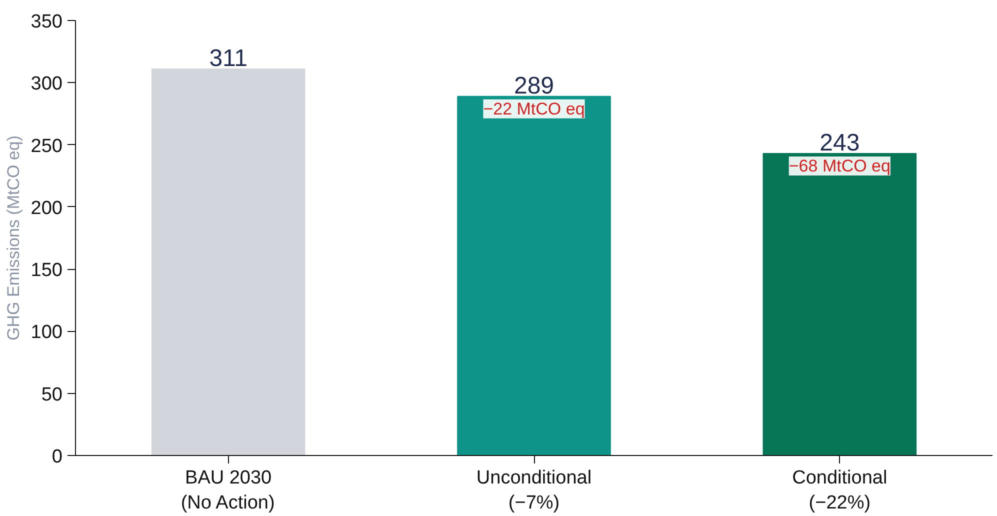  Describe the element at coordinates (534, 491) in the screenshot. I see `x-tick-label: Unconditional (−7%)` at that location.